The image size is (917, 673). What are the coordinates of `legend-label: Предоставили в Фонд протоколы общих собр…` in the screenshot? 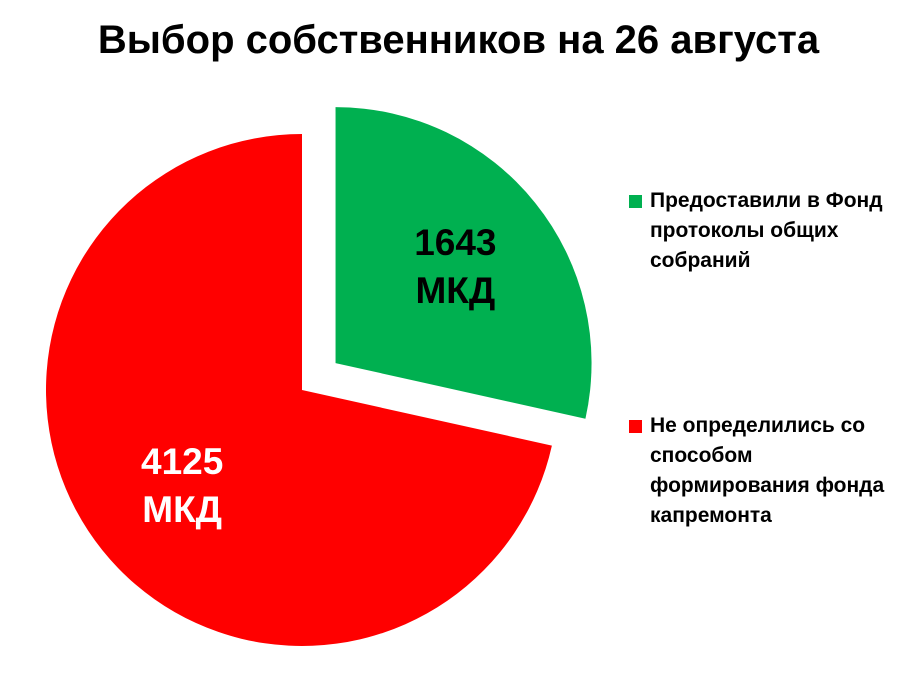 It's located at (766, 230).